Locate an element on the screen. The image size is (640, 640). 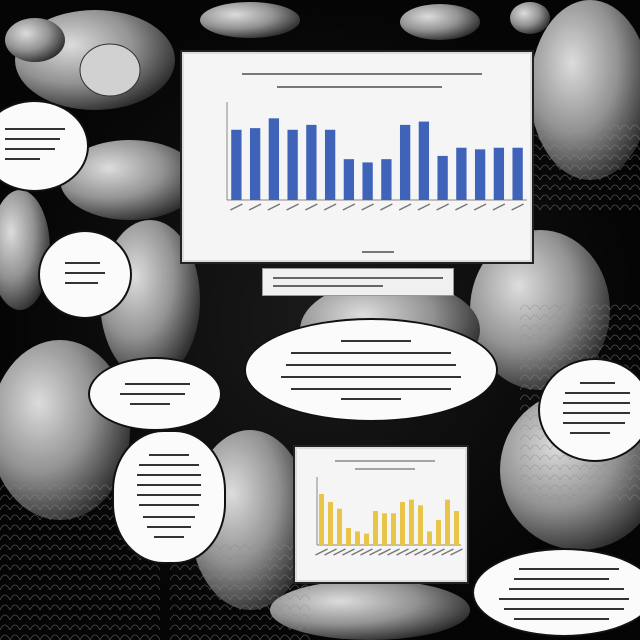
bar-chart-blue is located at coordinates (376, 163).